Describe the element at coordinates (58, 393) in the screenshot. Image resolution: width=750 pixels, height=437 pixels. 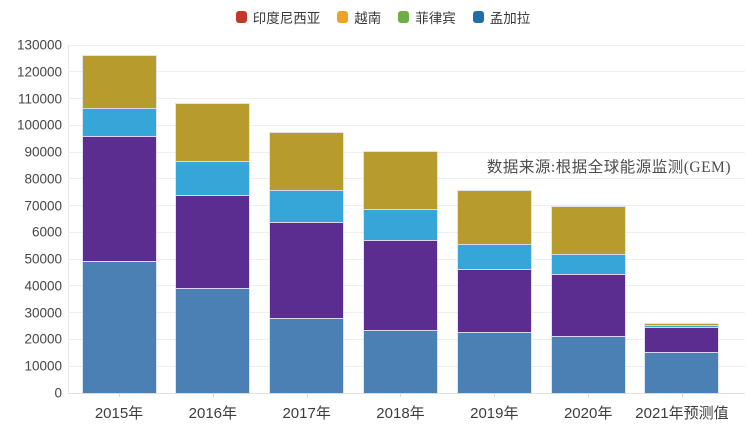
I see `y-axis-tick-label: 0` at that location.